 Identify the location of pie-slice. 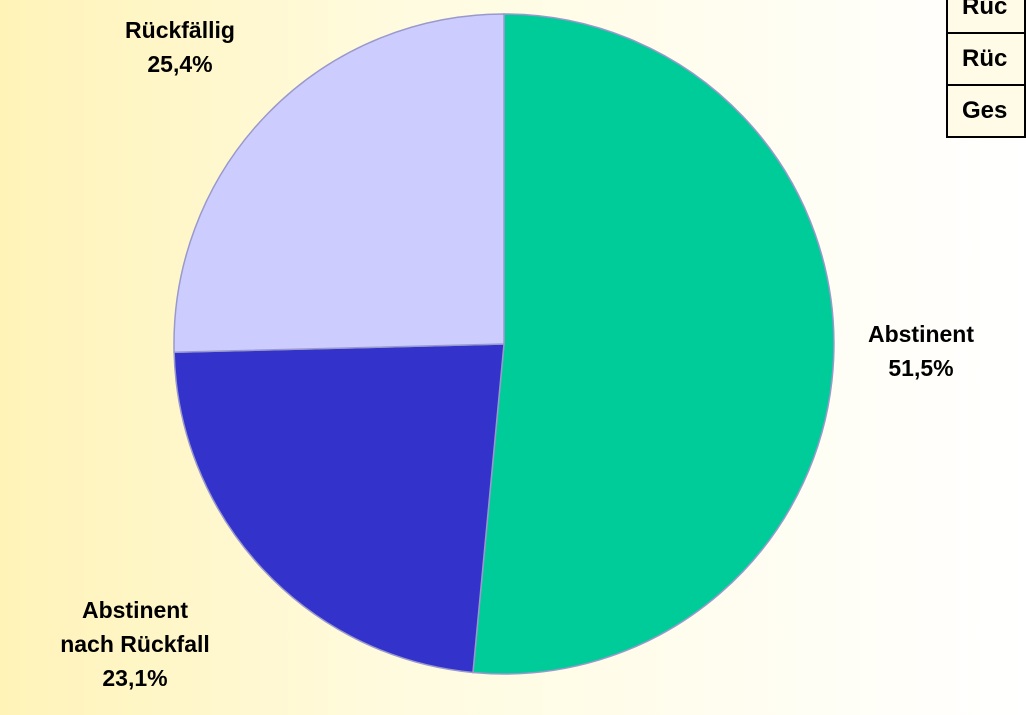
(339, 508).